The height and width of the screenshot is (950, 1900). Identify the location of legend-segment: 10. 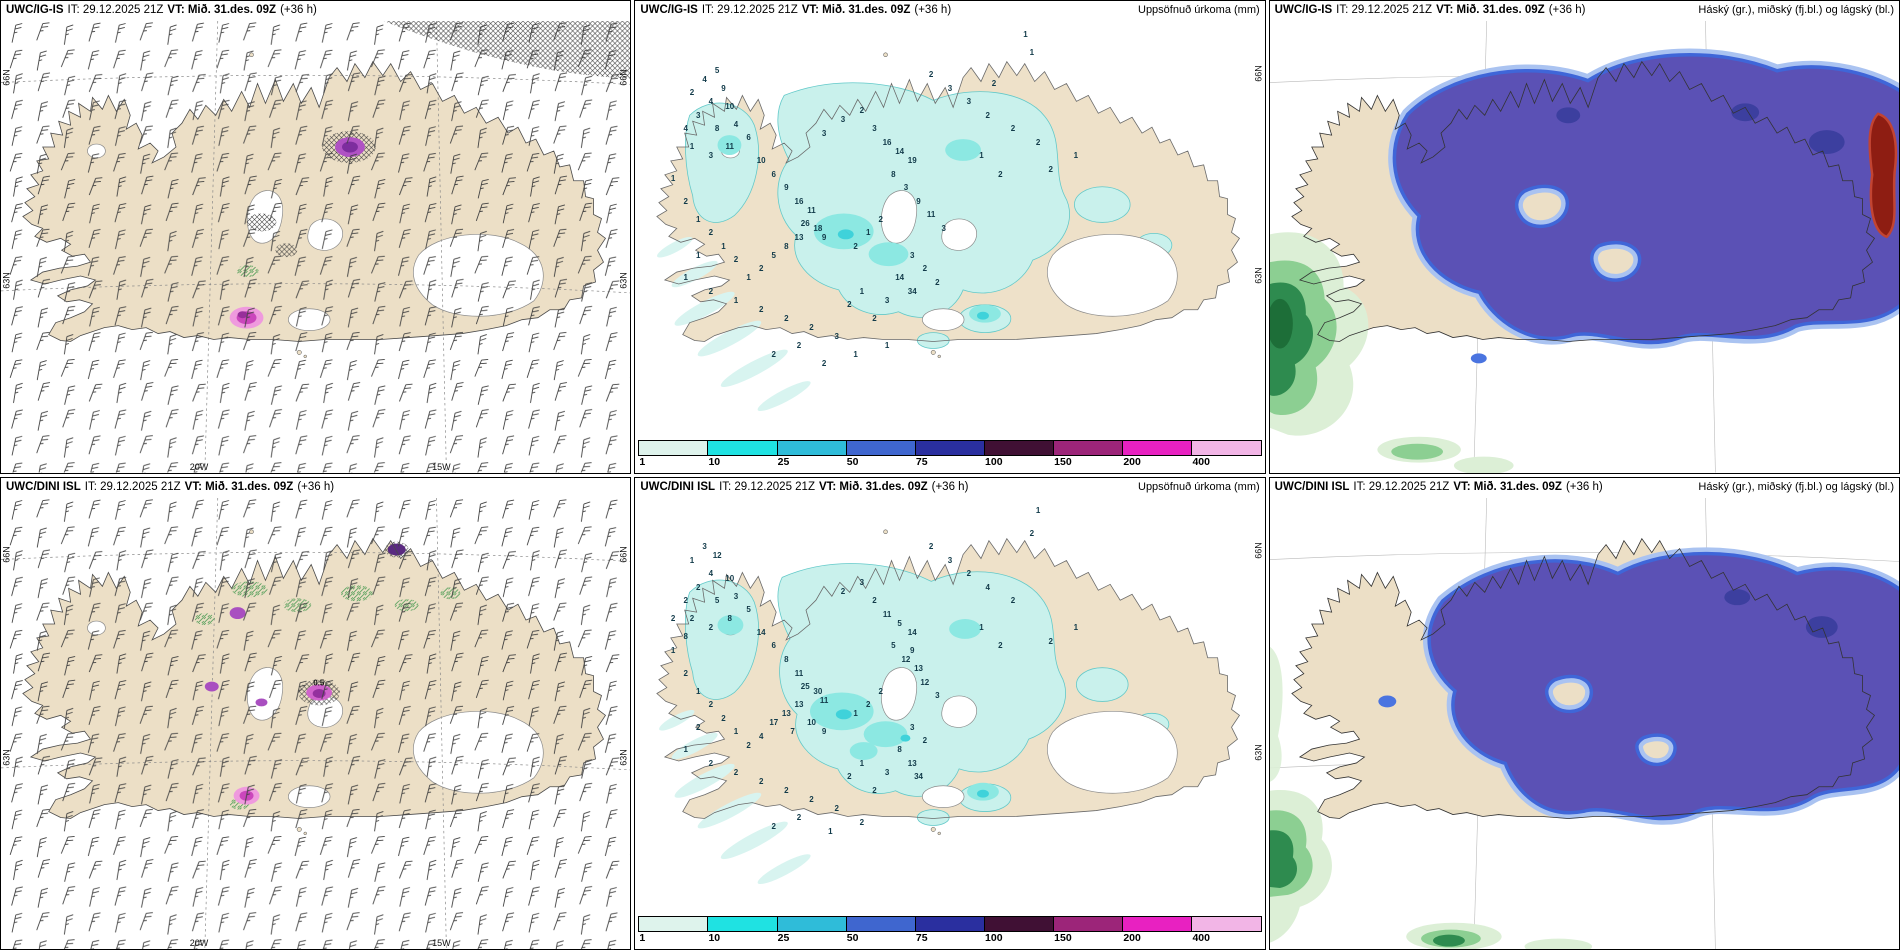
(743, 453).